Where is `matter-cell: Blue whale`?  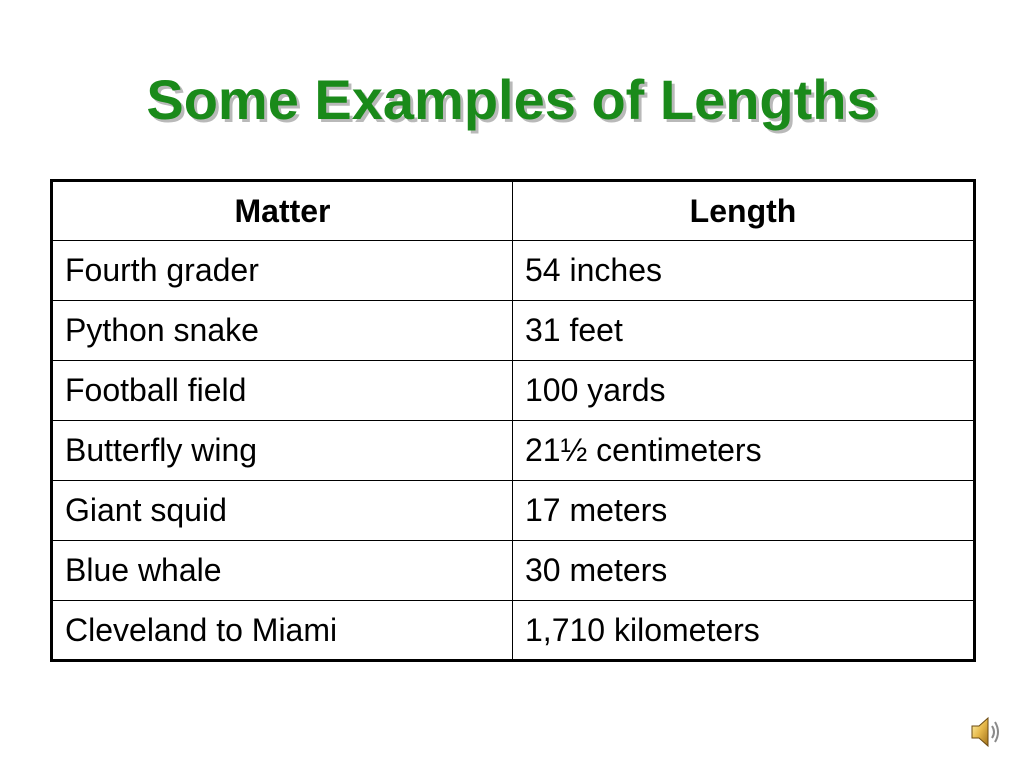 matter-cell: Blue whale is located at coordinates (282, 570).